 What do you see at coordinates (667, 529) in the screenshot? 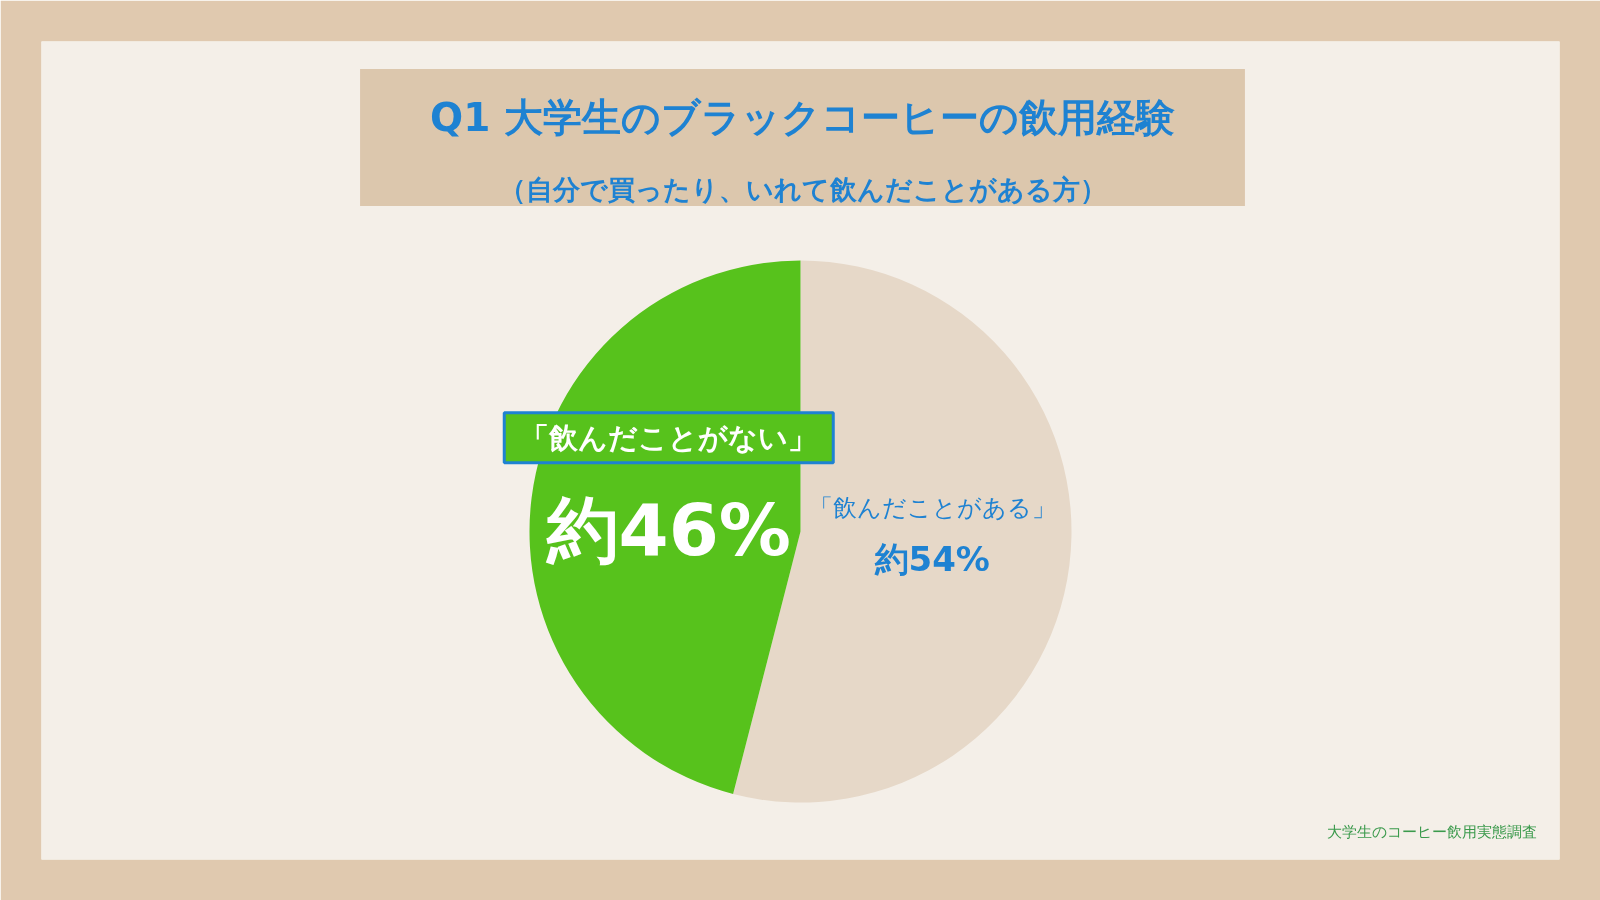
I see `data-label: 約46%` at bounding box center [667, 529].